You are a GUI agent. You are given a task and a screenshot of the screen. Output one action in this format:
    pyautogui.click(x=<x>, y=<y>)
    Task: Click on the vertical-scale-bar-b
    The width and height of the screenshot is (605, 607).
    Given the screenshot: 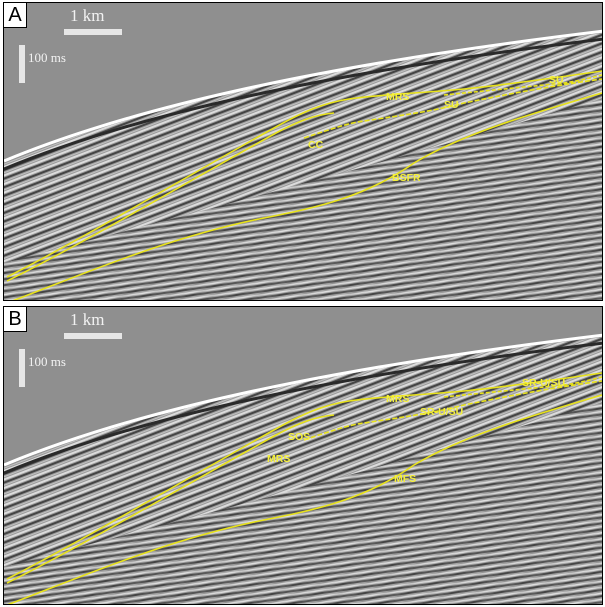 What is the action you would take?
    pyautogui.click(x=22, y=368)
    